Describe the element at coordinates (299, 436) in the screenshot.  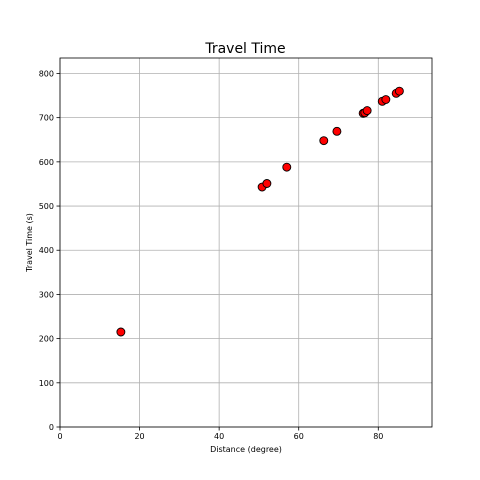
I see `x-tick-label: 60` at that location.